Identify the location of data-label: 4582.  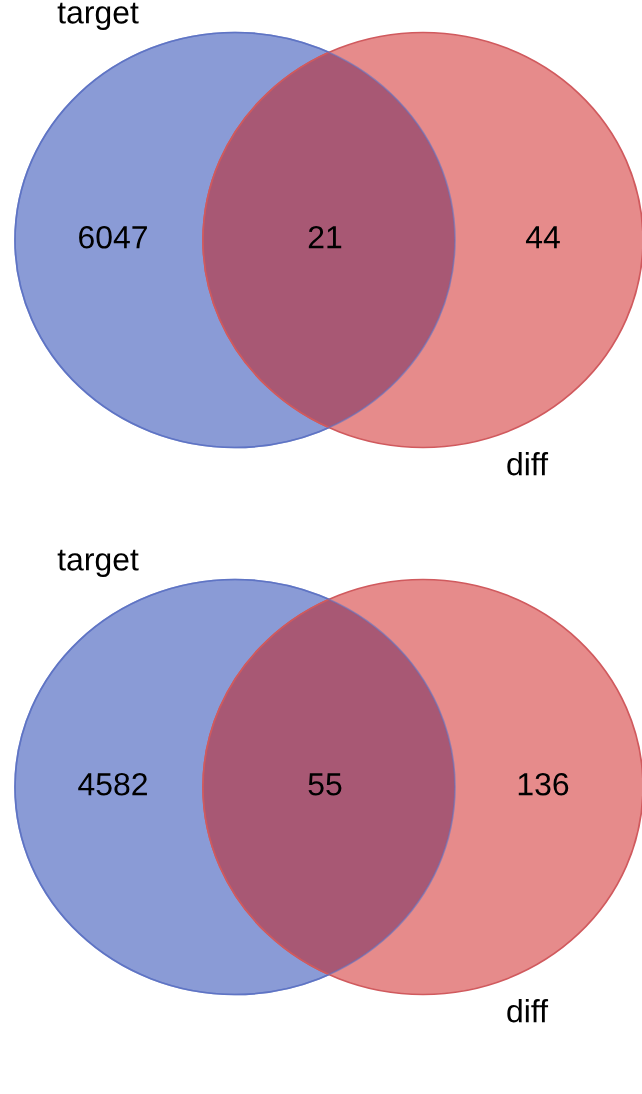
(112, 784).